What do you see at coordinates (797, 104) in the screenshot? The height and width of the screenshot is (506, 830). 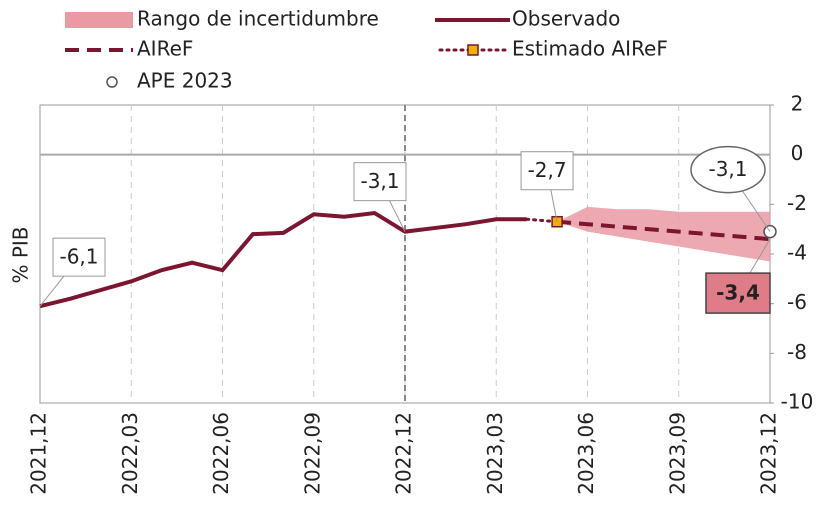 I see `y-tick-label: 2` at bounding box center [797, 104].